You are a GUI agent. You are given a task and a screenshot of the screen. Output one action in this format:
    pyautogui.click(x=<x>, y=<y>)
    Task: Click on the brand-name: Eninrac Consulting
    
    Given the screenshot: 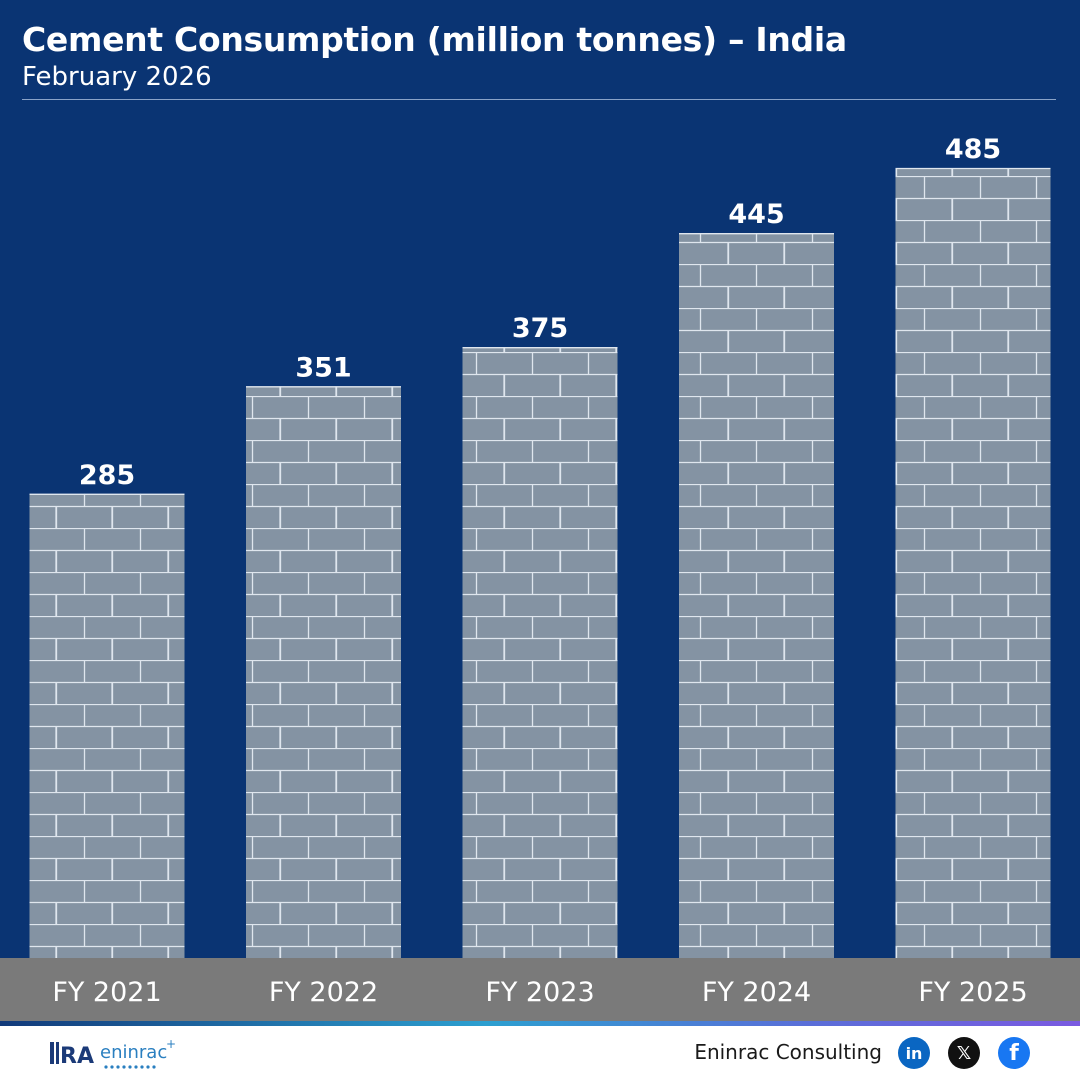 What is the action you would take?
    pyautogui.click(x=788, y=1052)
    